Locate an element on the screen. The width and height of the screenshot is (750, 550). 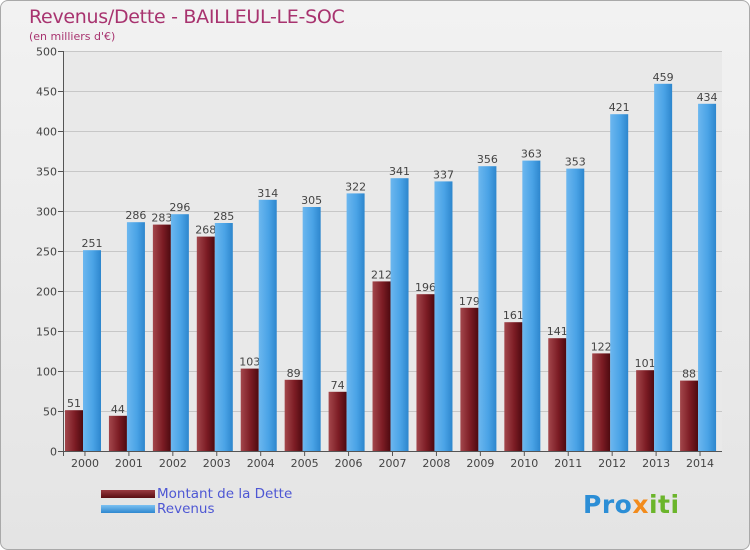
y-tick-label: 200 is located at coordinates (46, 292).